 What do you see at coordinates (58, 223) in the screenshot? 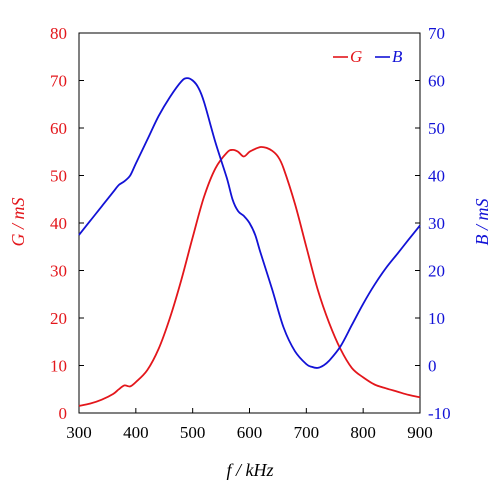
I see `left-tick-label: 40` at bounding box center [58, 223].